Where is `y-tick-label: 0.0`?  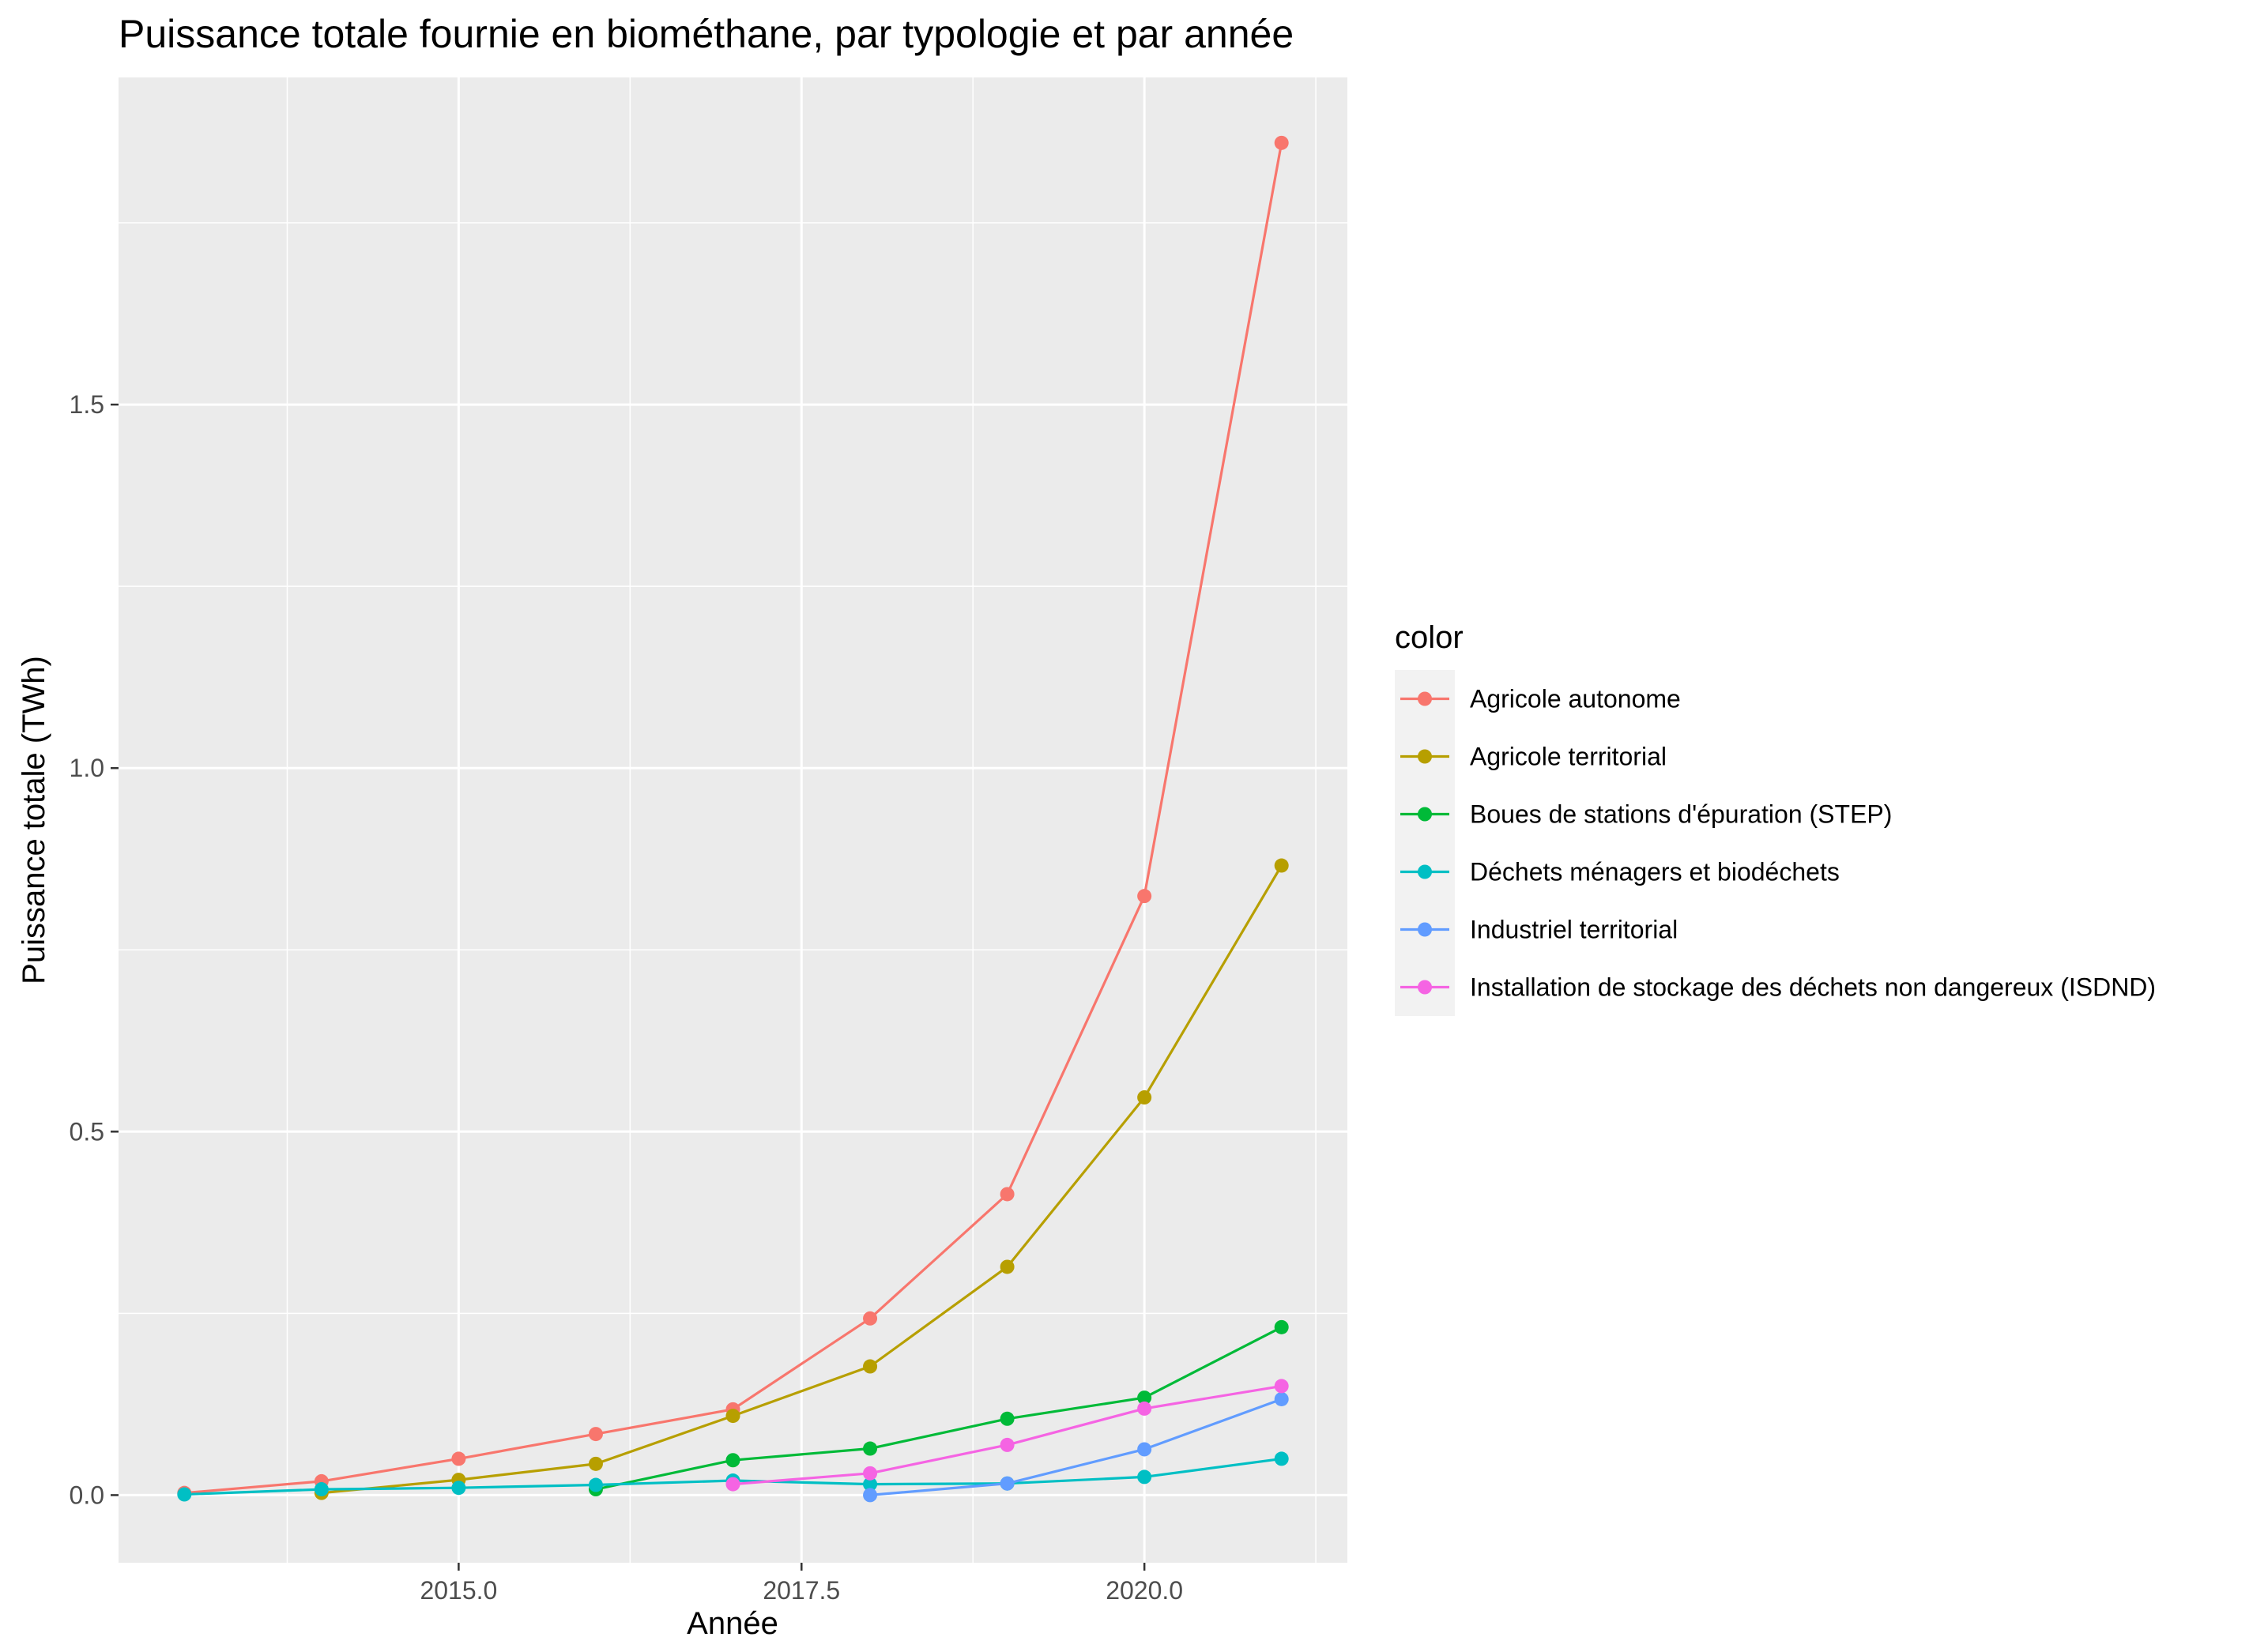
y-tick-label: 0.0 is located at coordinates (87, 1495).